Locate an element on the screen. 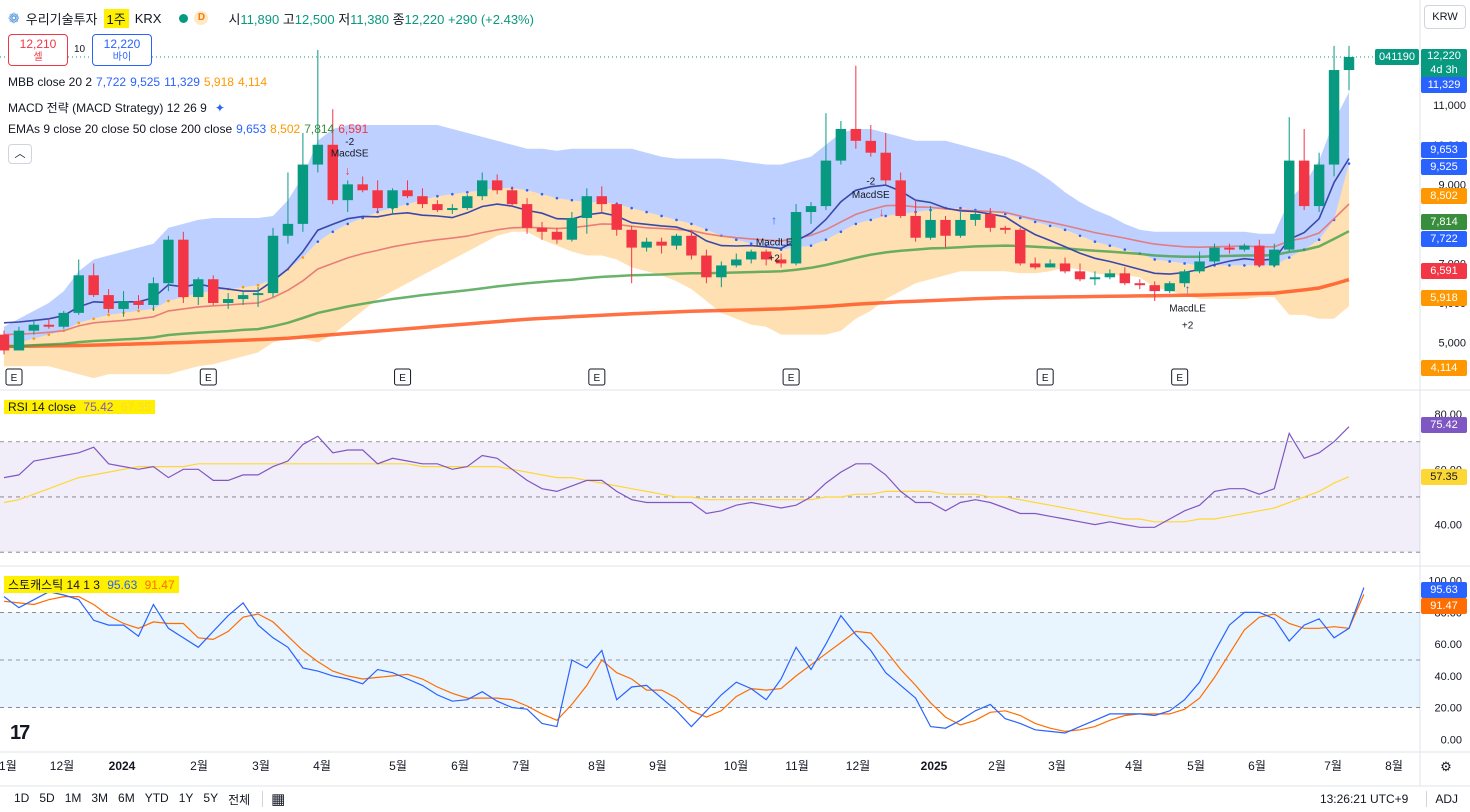 The image size is (1470, 812). rsi-value-badge: 75.42 is located at coordinates (1444, 425).